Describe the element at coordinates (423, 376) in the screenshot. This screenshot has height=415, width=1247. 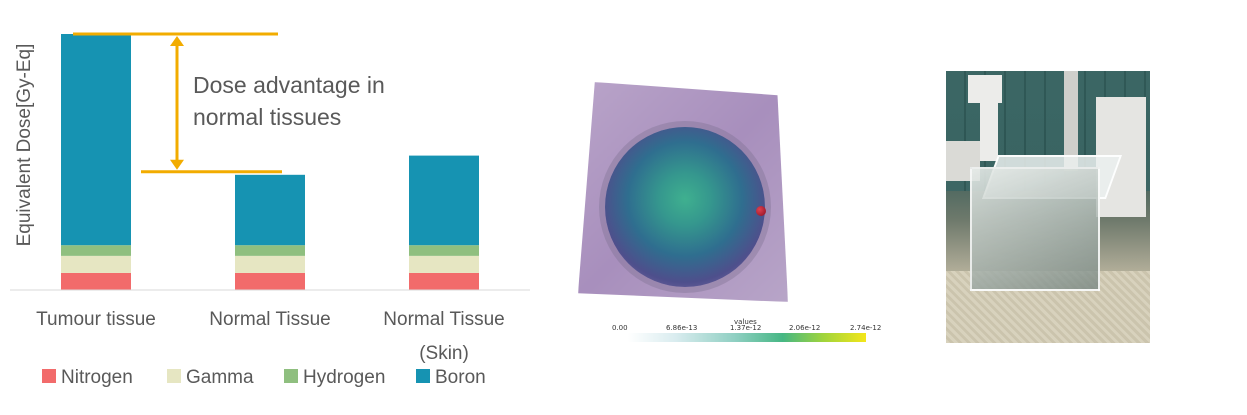
I see `legend-swatch-boron` at that location.